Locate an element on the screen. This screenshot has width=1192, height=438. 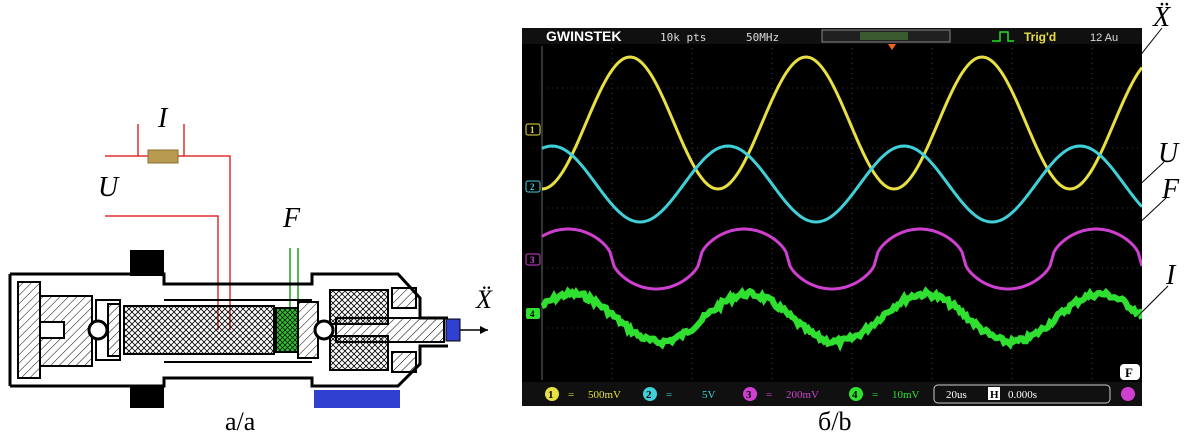
ch3-marker: 3 is located at coordinates (532, 260).